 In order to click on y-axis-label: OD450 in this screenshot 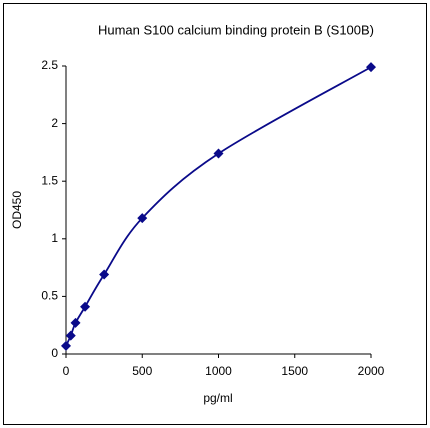, I will do `click(17, 210)`.